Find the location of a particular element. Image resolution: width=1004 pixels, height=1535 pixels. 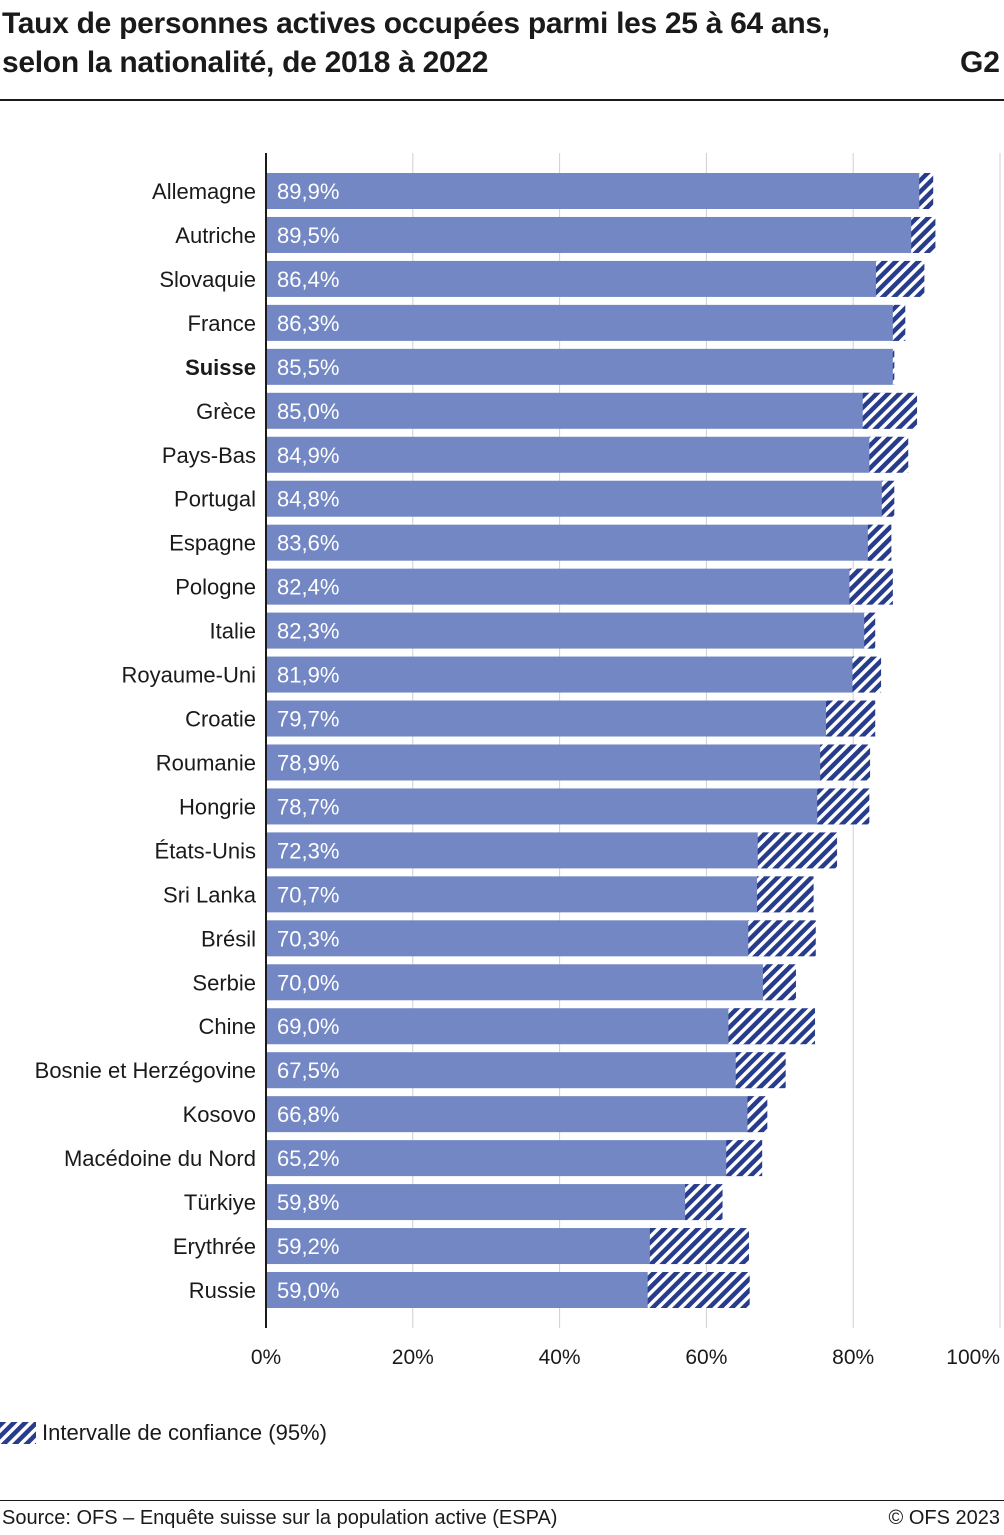

x-tick-label: 20% is located at coordinates (413, 1357).